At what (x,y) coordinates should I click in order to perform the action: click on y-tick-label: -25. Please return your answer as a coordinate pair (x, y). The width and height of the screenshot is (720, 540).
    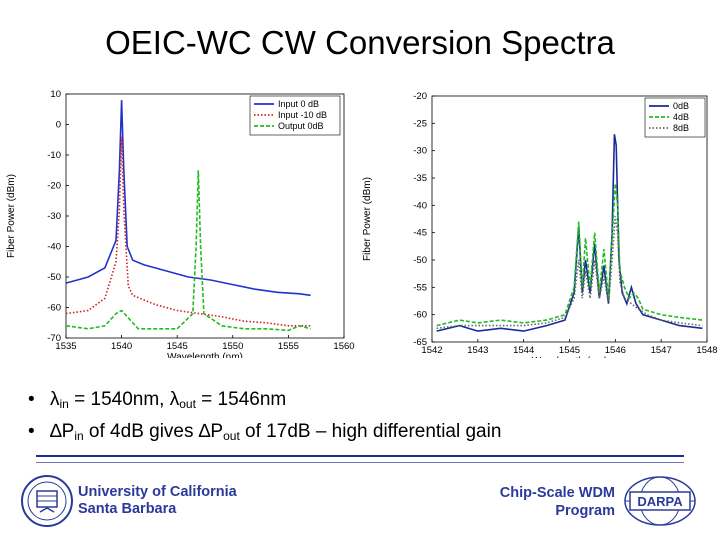
    Looking at the image, I should click on (420, 123).